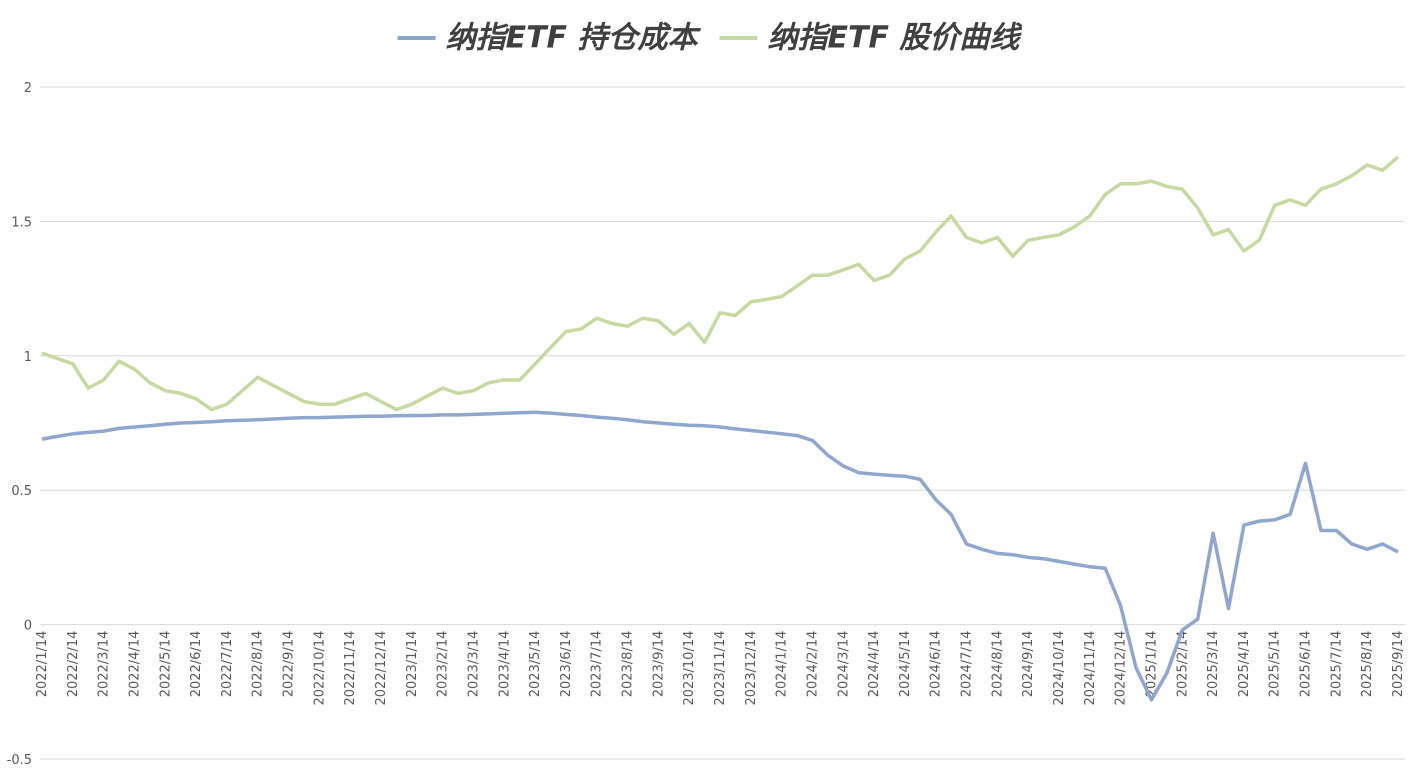  What do you see at coordinates (21, 222) in the screenshot?
I see `y-tick-label: 1.5` at bounding box center [21, 222].